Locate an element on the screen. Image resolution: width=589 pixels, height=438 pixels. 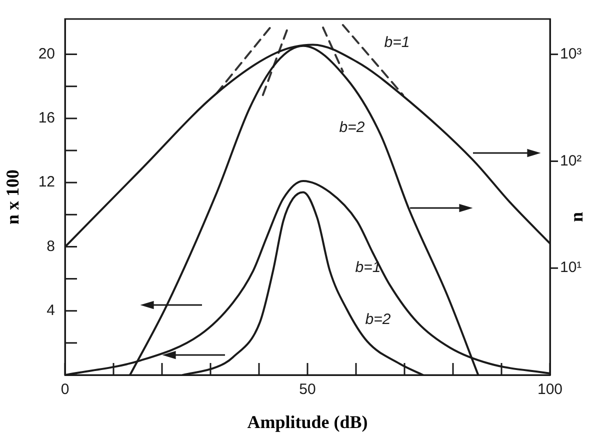
y2-tick-label: 10² is located at coordinates (571, 161).